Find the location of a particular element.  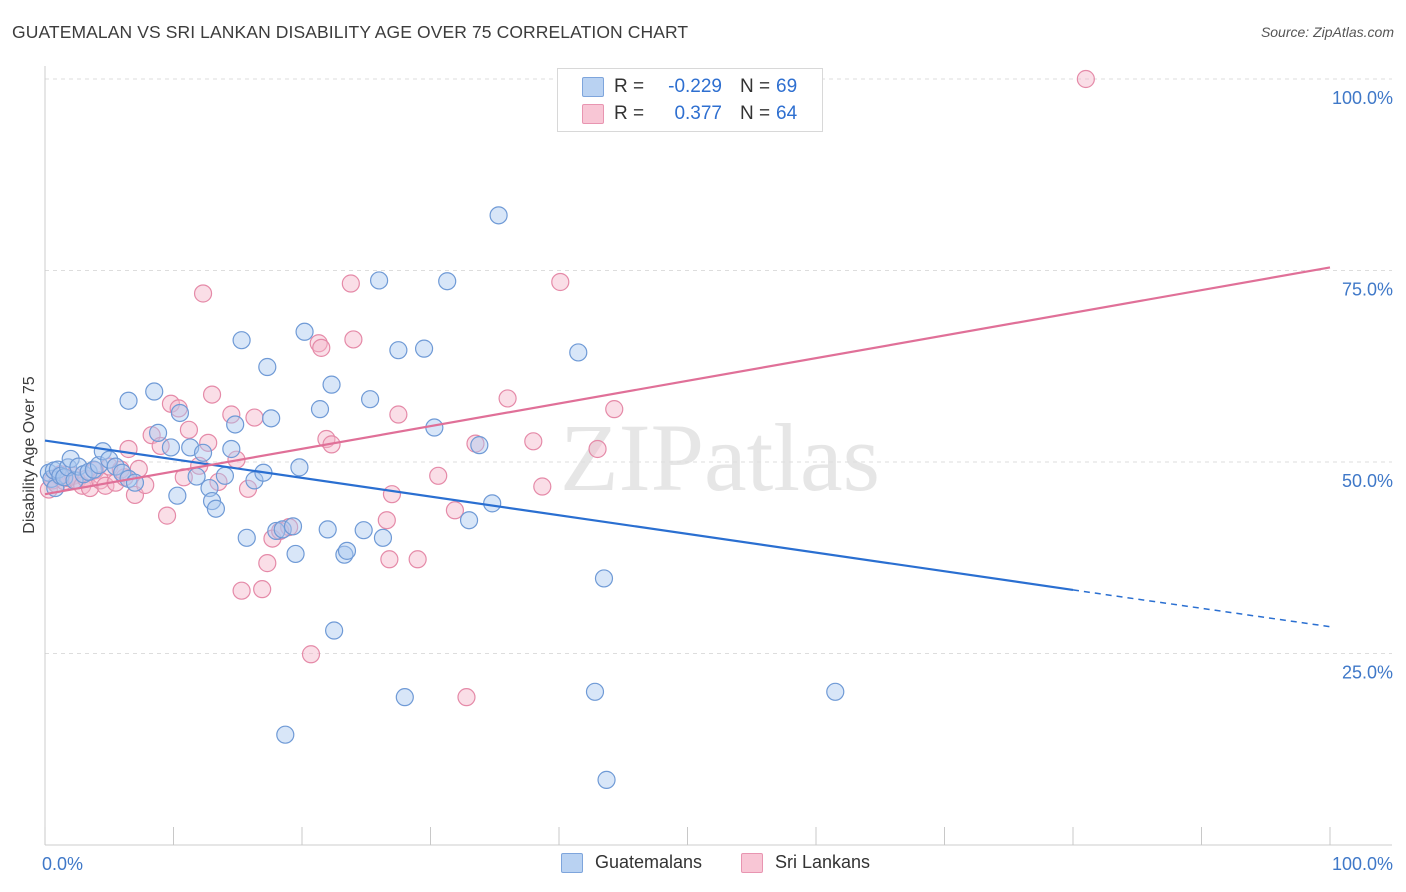

y-tick-label: 50.0% is located at coordinates (1367, 481).